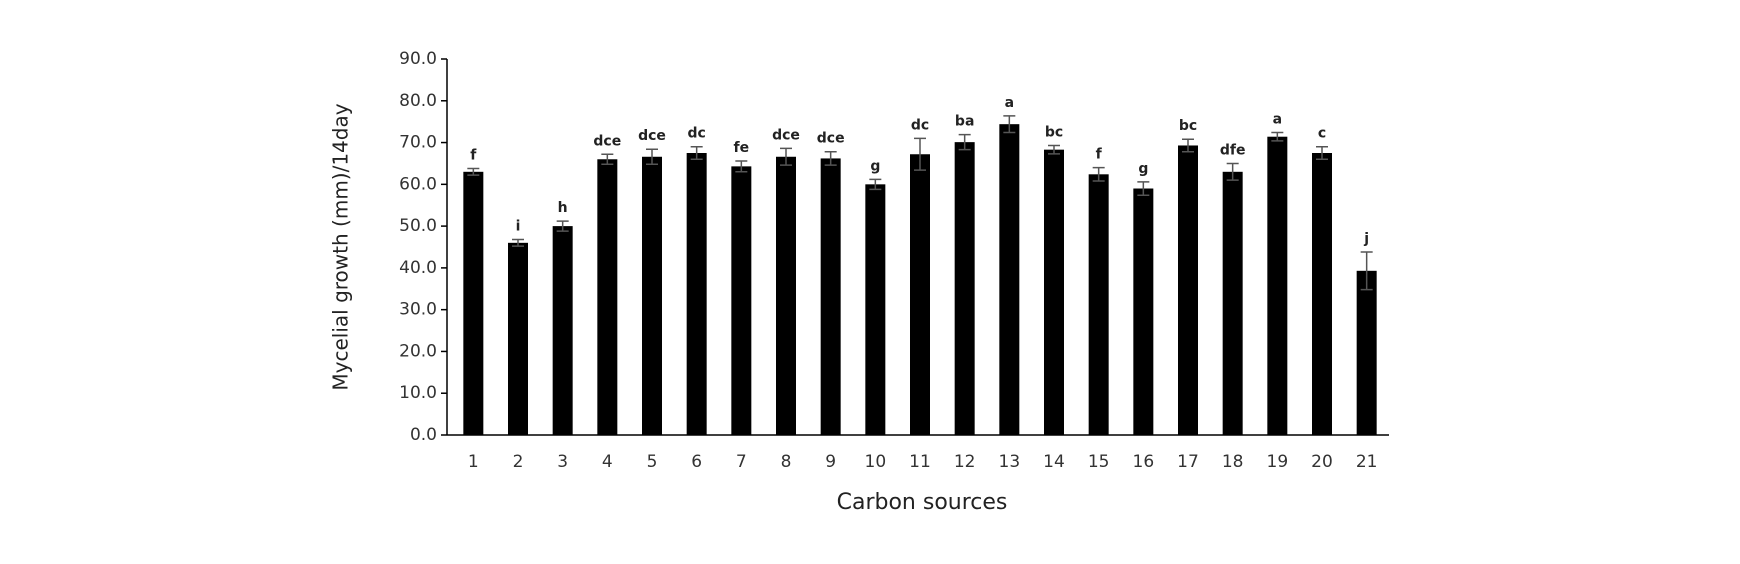 This screenshot has width=1740, height=564. What do you see at coordinates (418, 59) in the screenshot?
I see `y-tick-label: 90.0` at bounding box center [418, 59].